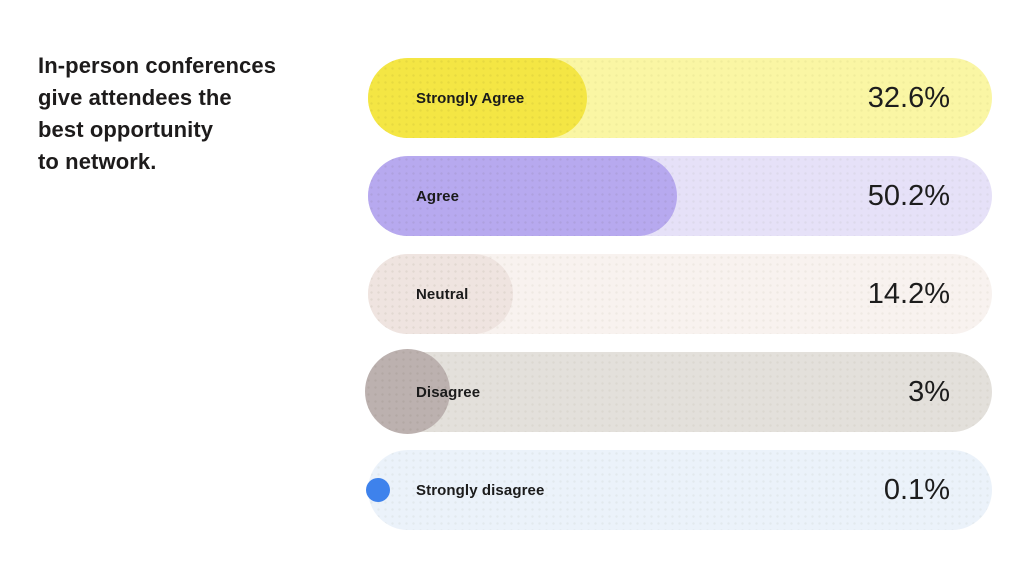 This screenshot has width=1024, height=575. Describe the element at coordinates (929, 391) in the screenshot. I see `bar-value: 3%` at that location.